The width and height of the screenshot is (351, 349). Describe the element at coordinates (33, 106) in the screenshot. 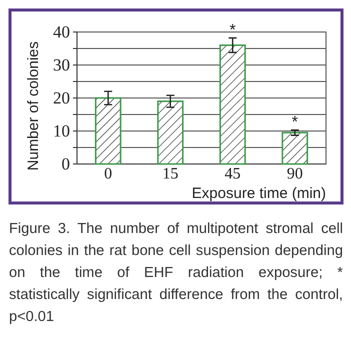

I see `y-axis-title: Number of colonies` at that location.